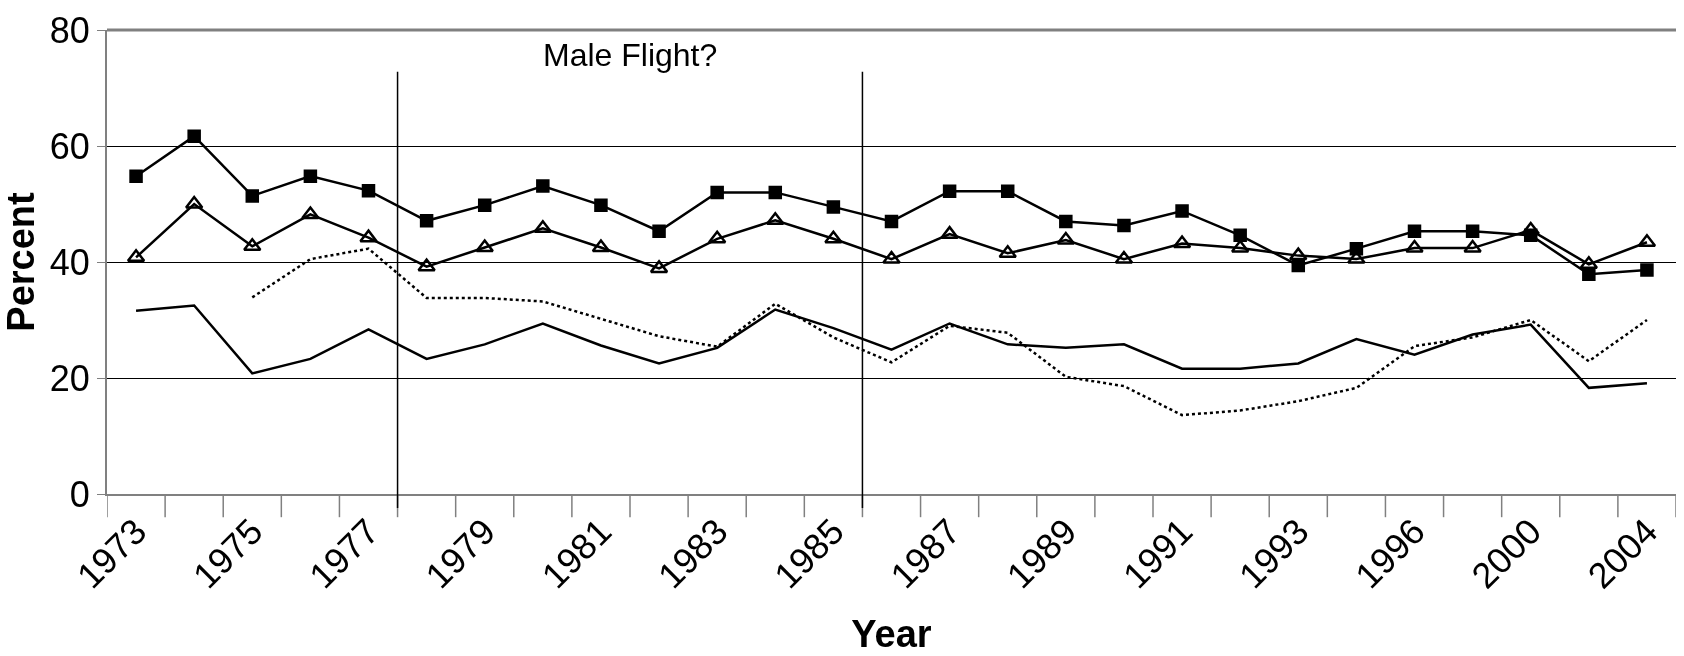 Image resolution: width=1684 pixels, height=656 pixels. What do you see at coordinates (630, 55) in the screenshot?
I see `annotation: Male Flight?` at bounding box center [630, 55].